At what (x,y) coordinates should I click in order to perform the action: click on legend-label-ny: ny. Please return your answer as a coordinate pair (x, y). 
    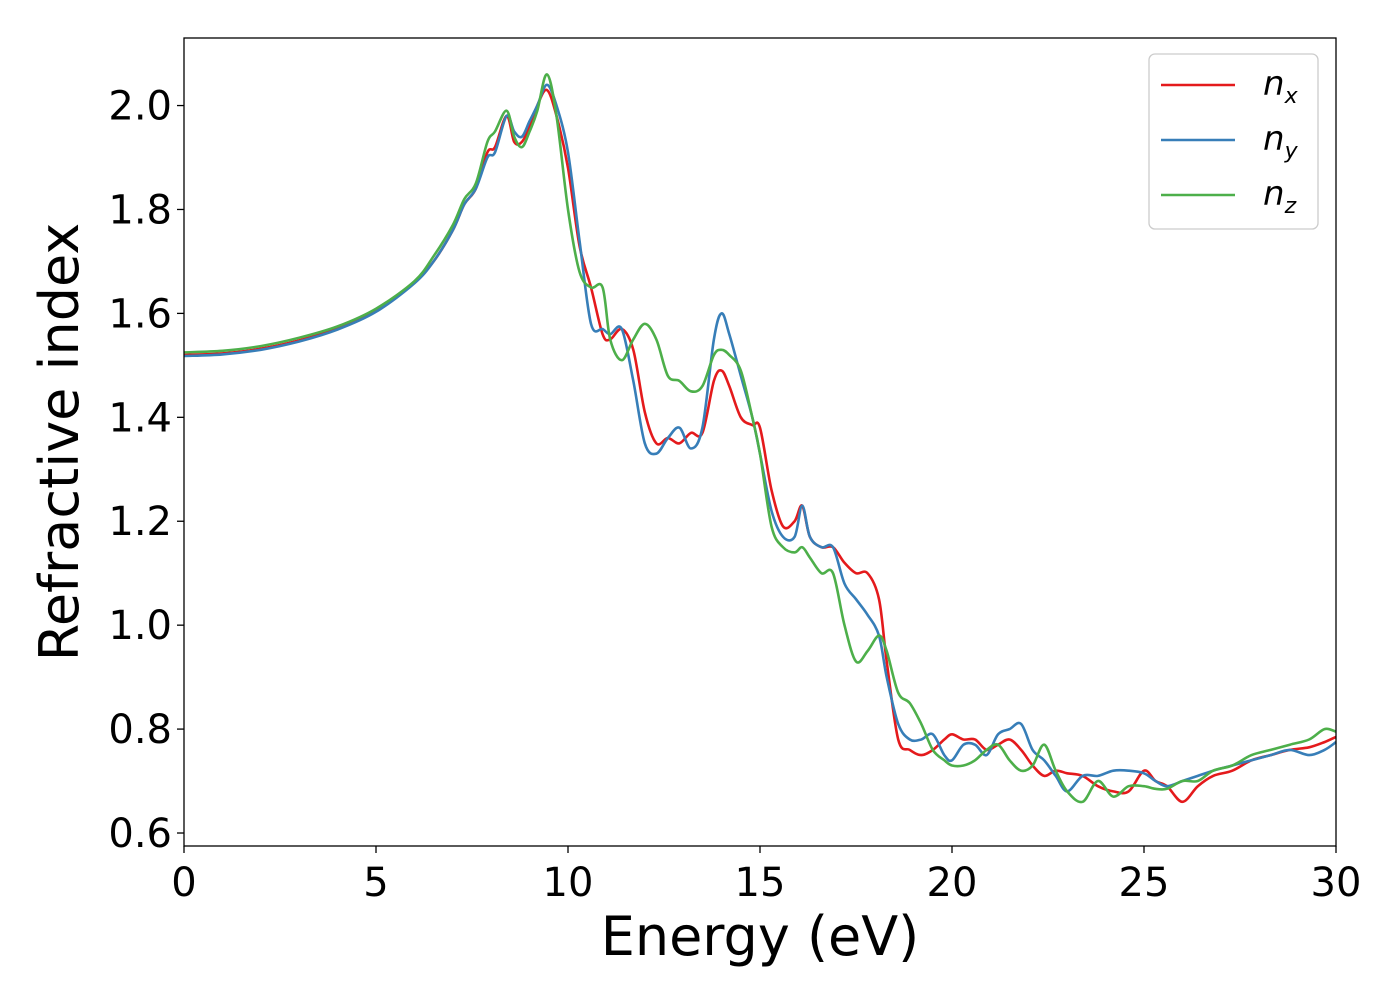
    Looking at the image, I should click on (1281, 141).